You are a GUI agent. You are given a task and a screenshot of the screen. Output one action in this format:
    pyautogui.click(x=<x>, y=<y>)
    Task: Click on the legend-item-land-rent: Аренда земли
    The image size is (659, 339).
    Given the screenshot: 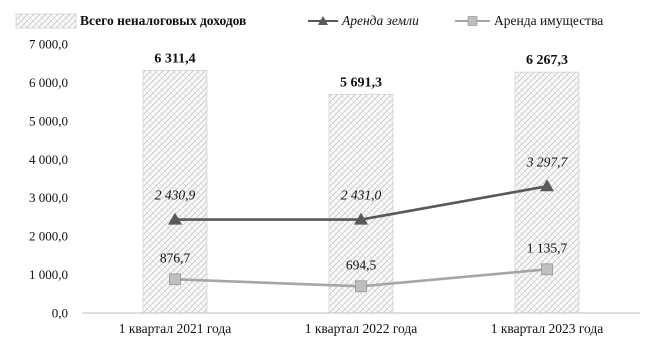 What is the action you would take?
    pyautogui.click(x=363, y=20)
    